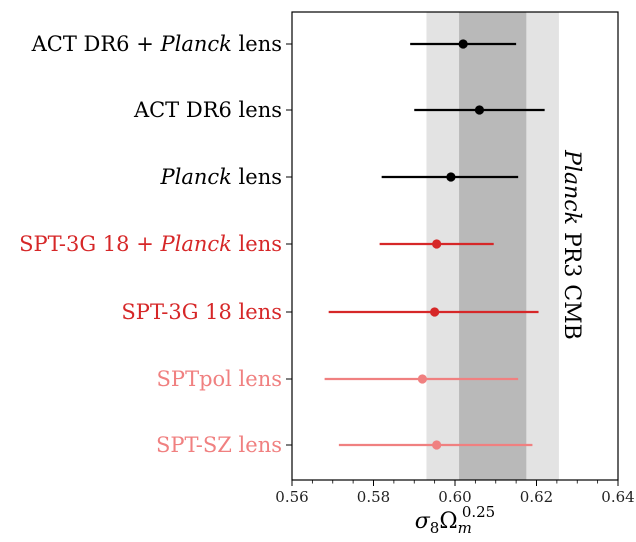  I want to click on row-label: SPT-3G 18 lens, so click(201, 312).